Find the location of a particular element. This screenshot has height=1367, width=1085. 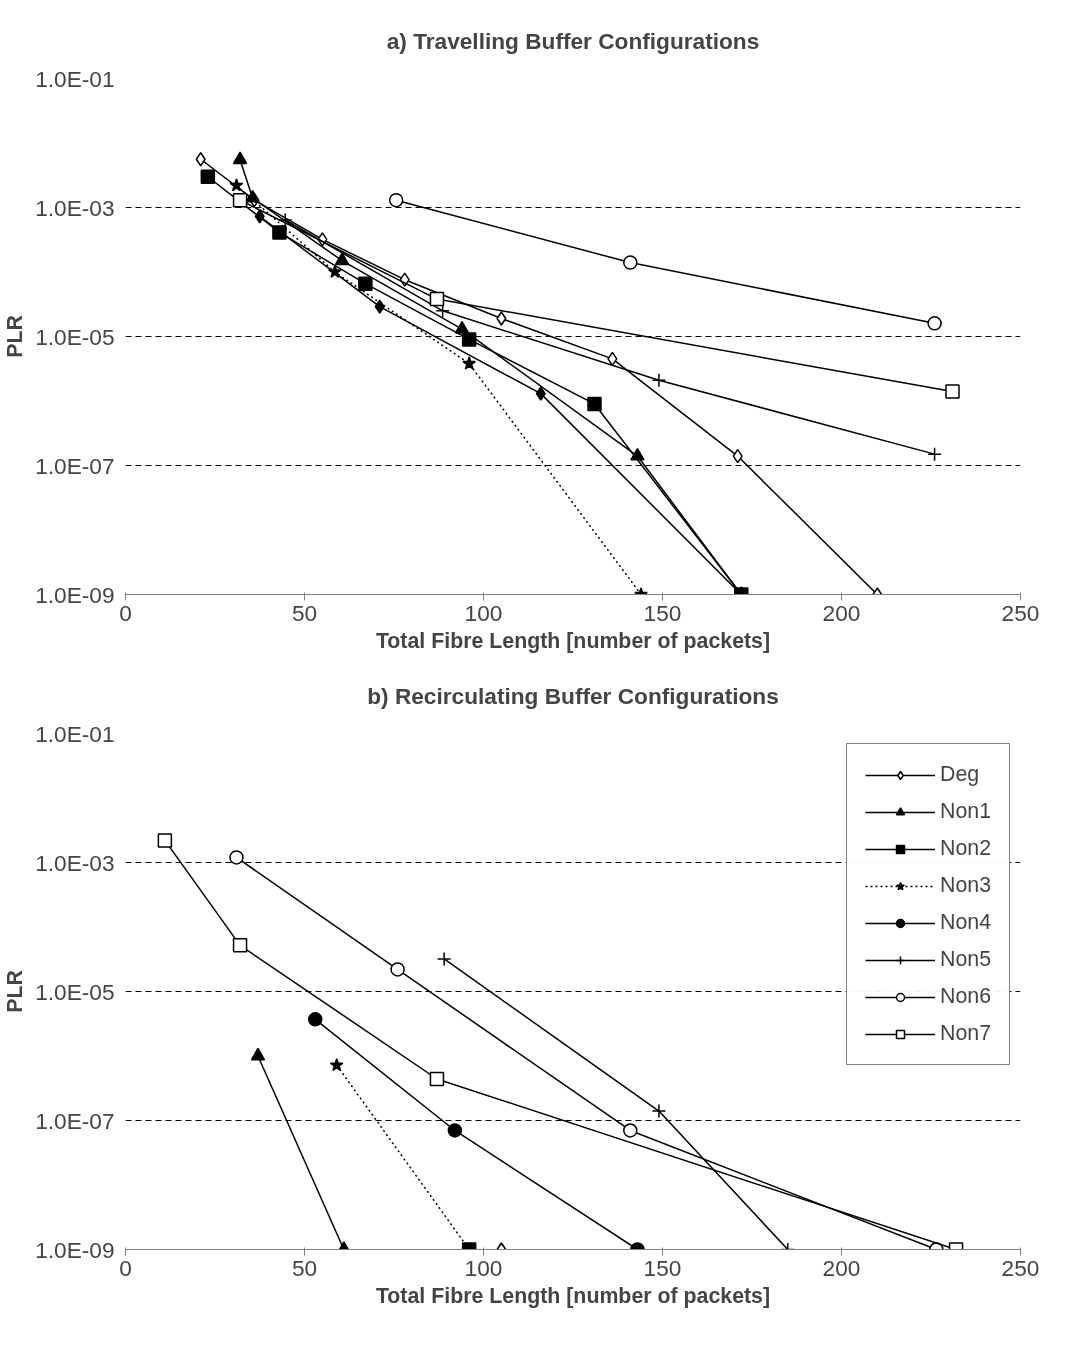

legend-label: Non5 is located at coordinates (965, 959).